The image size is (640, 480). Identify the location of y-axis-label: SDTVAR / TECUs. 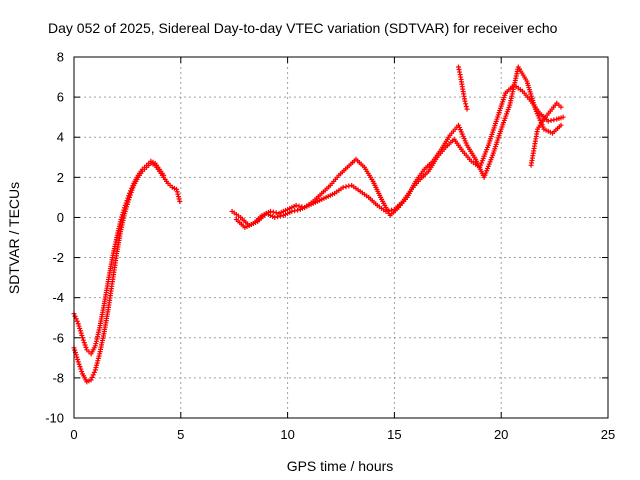
(14, 238).